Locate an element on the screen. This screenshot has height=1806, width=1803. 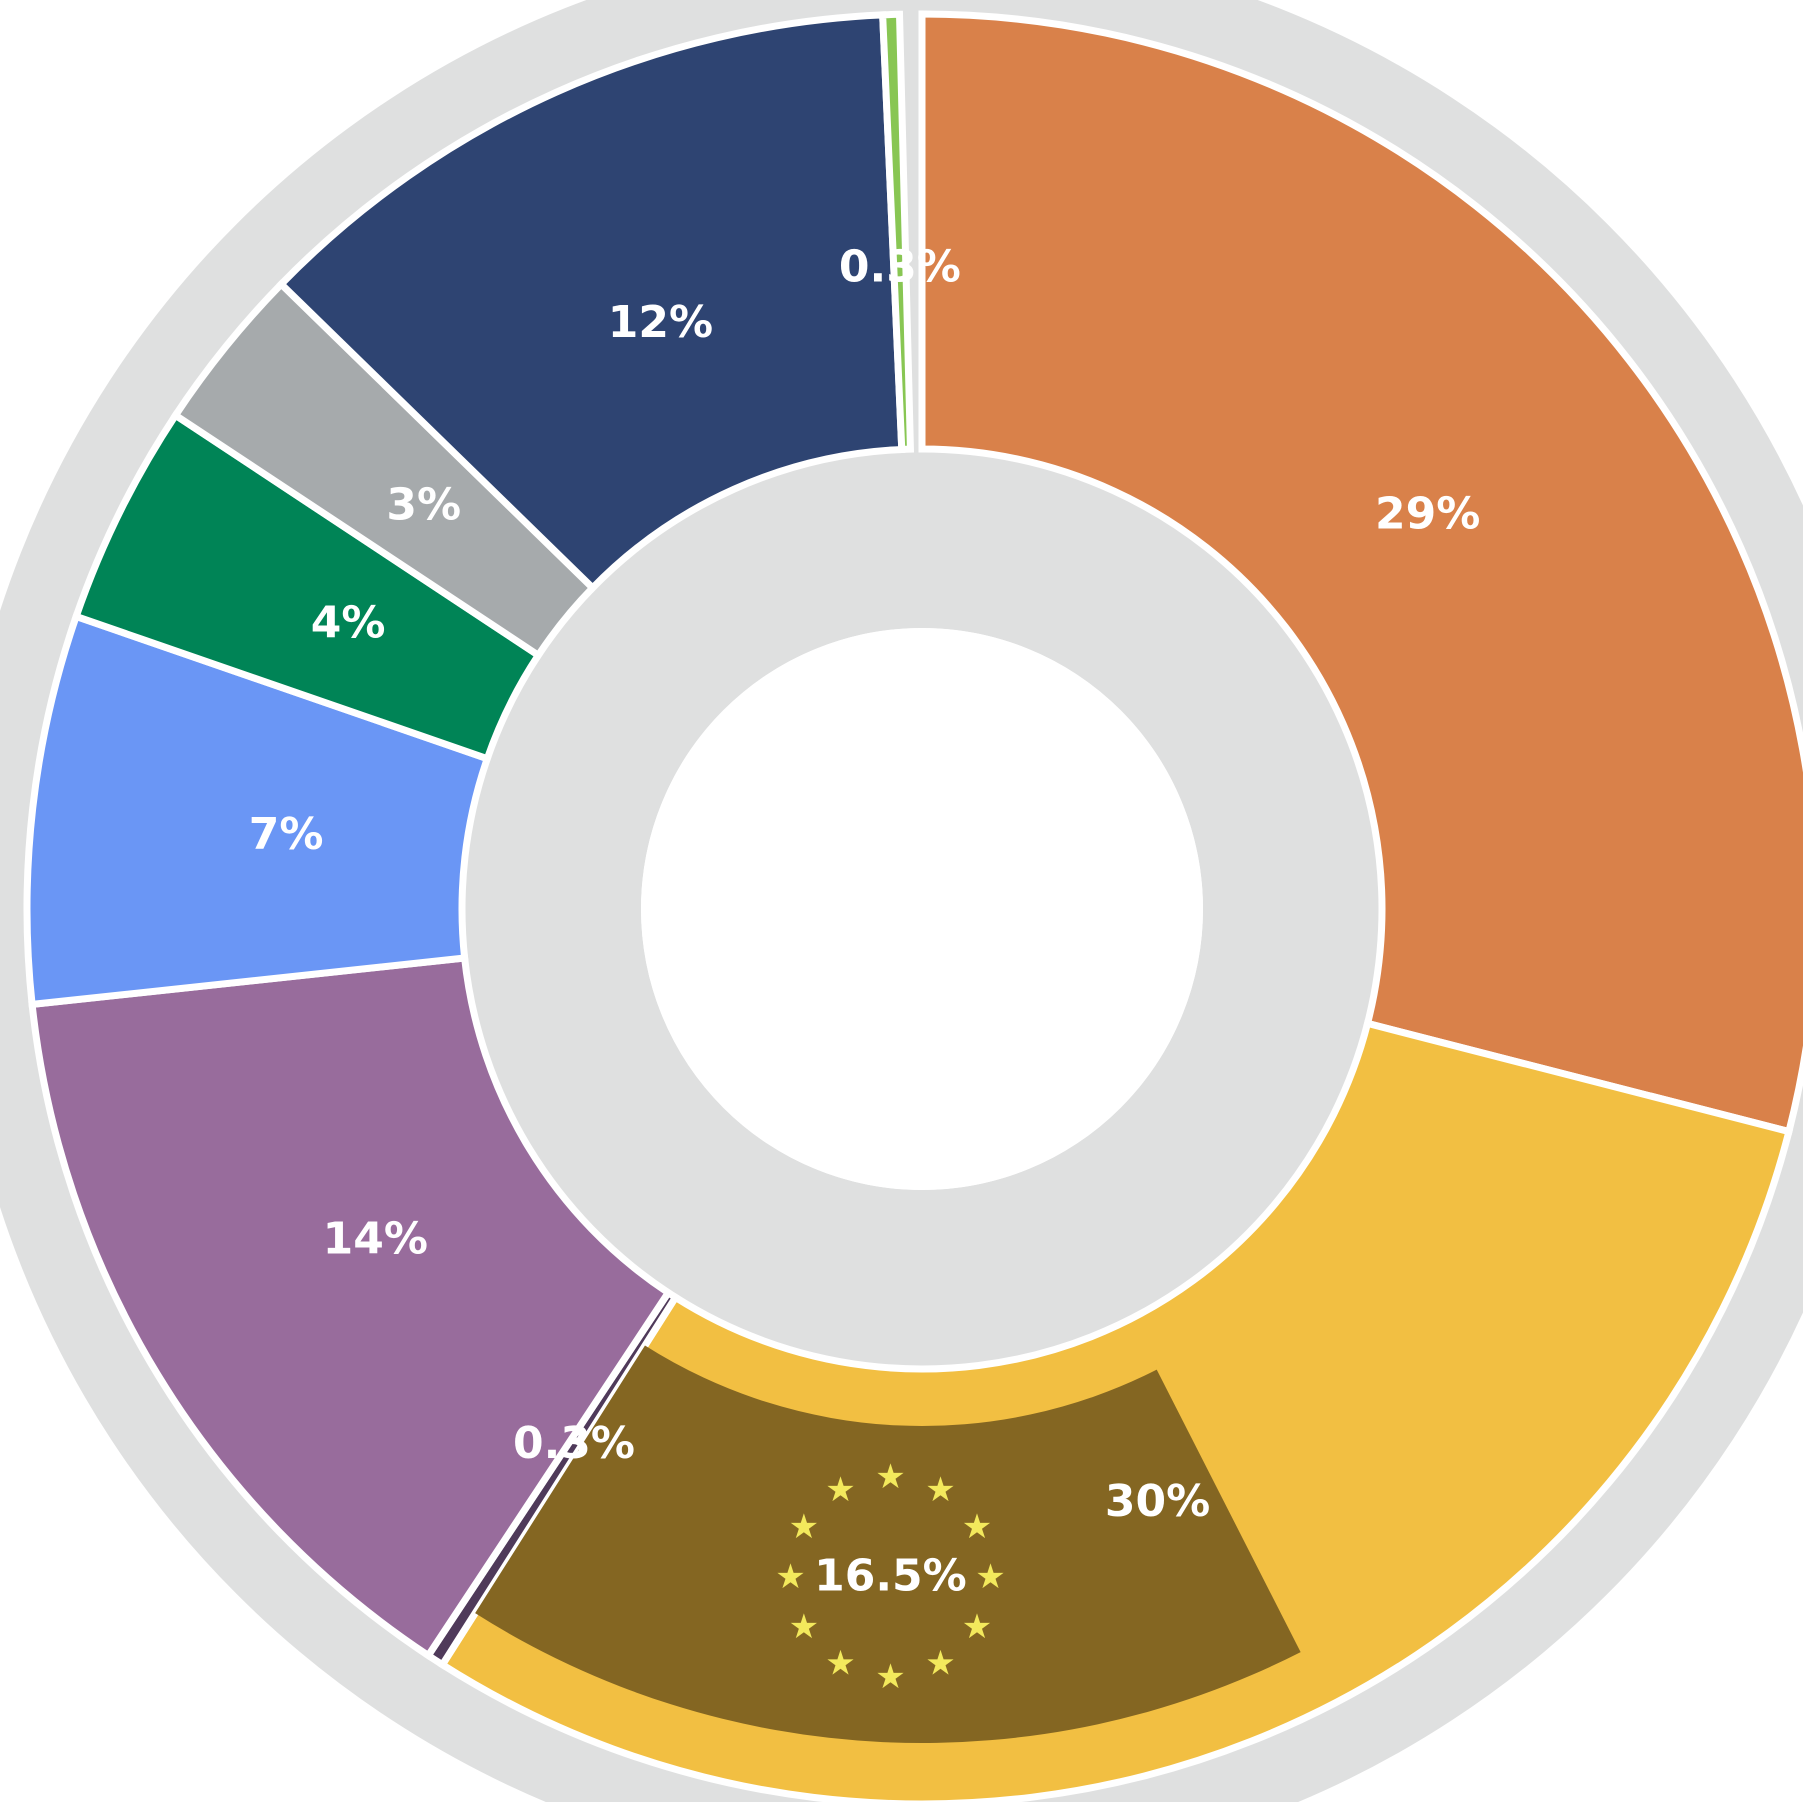
center-hole is located at coordinates (922, 909).